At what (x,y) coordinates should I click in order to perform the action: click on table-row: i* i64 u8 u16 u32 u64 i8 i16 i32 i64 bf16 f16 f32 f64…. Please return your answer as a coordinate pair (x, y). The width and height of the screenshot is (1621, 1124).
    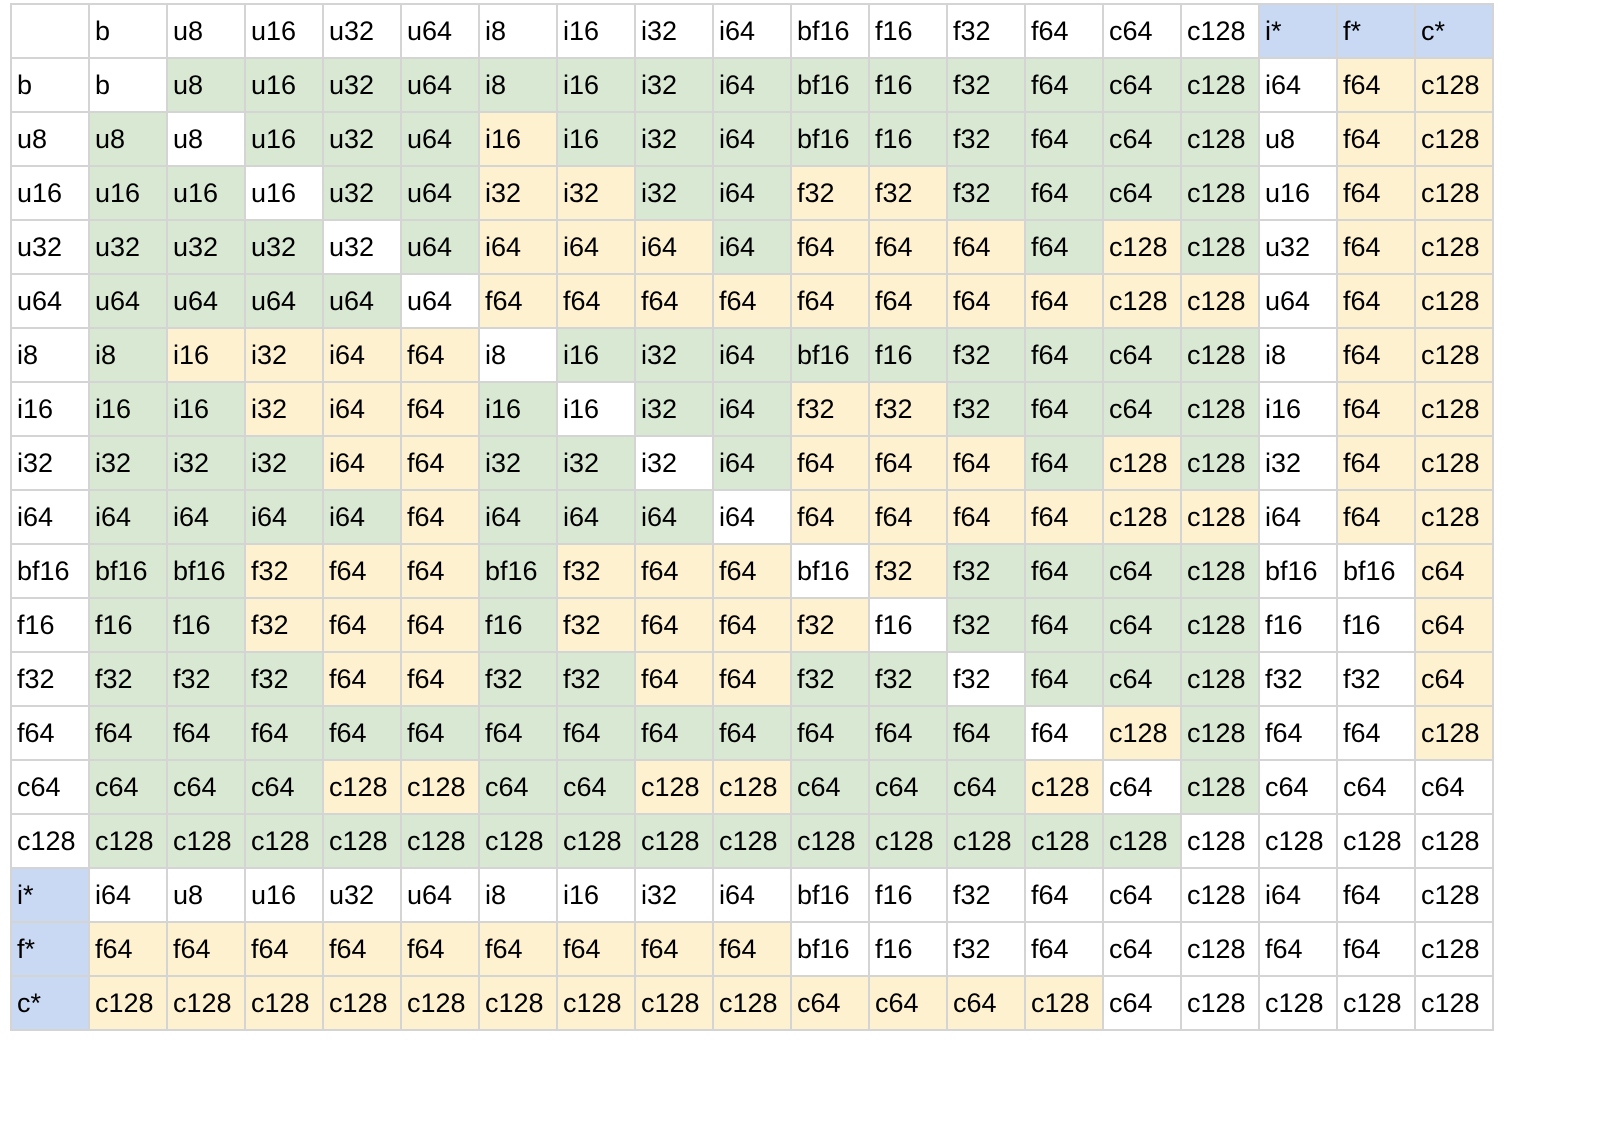
    Looking at the image, I should click on (752, 895).